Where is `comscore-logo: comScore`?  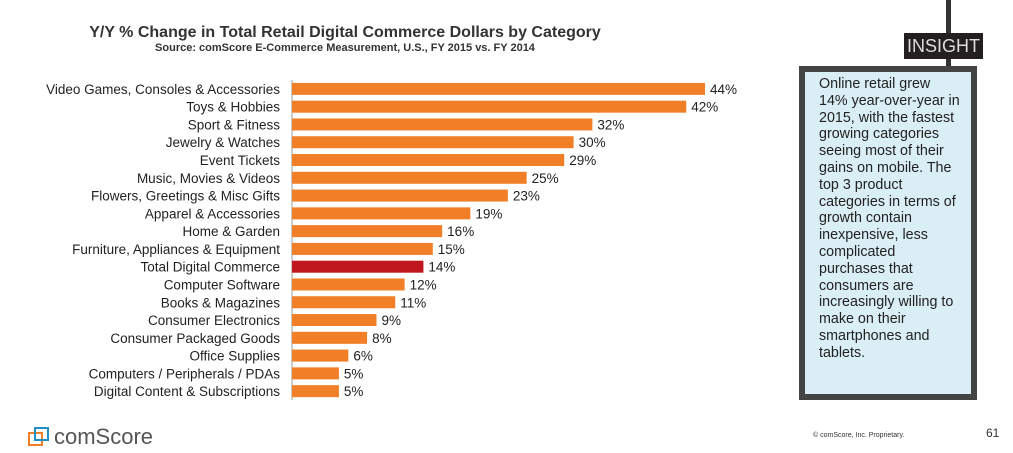 comscore-logo: comScore is located at coordinates (90, 437).